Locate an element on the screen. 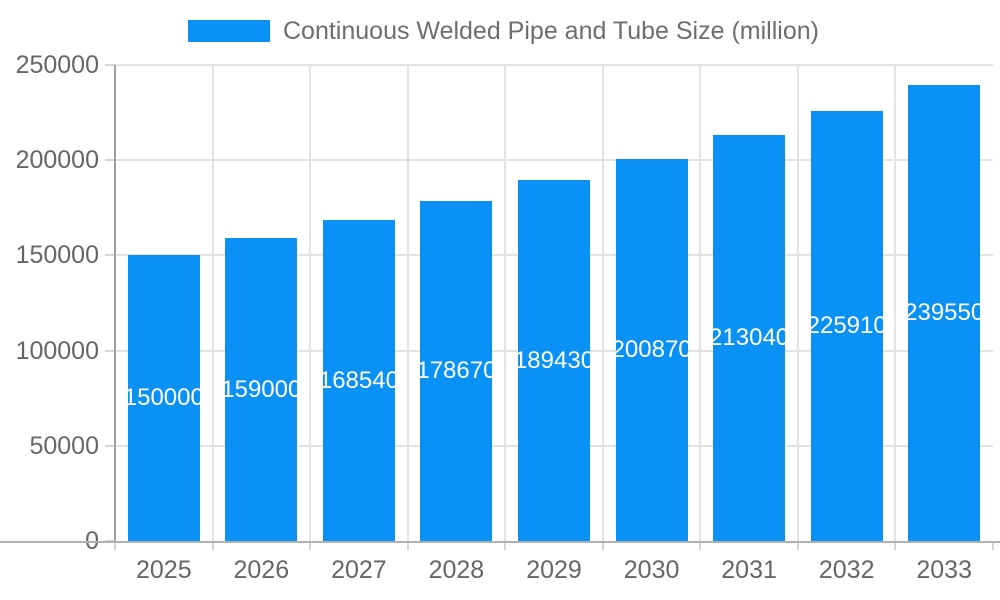 The width and height of the screenshot is (1000, 600). bar-value-label: 213040 is located at coordinates (749, 338).